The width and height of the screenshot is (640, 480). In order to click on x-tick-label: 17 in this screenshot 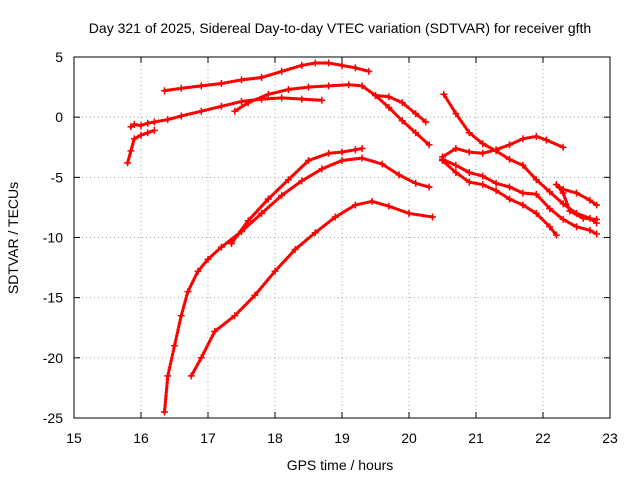, I will do `click(208, 438)`.